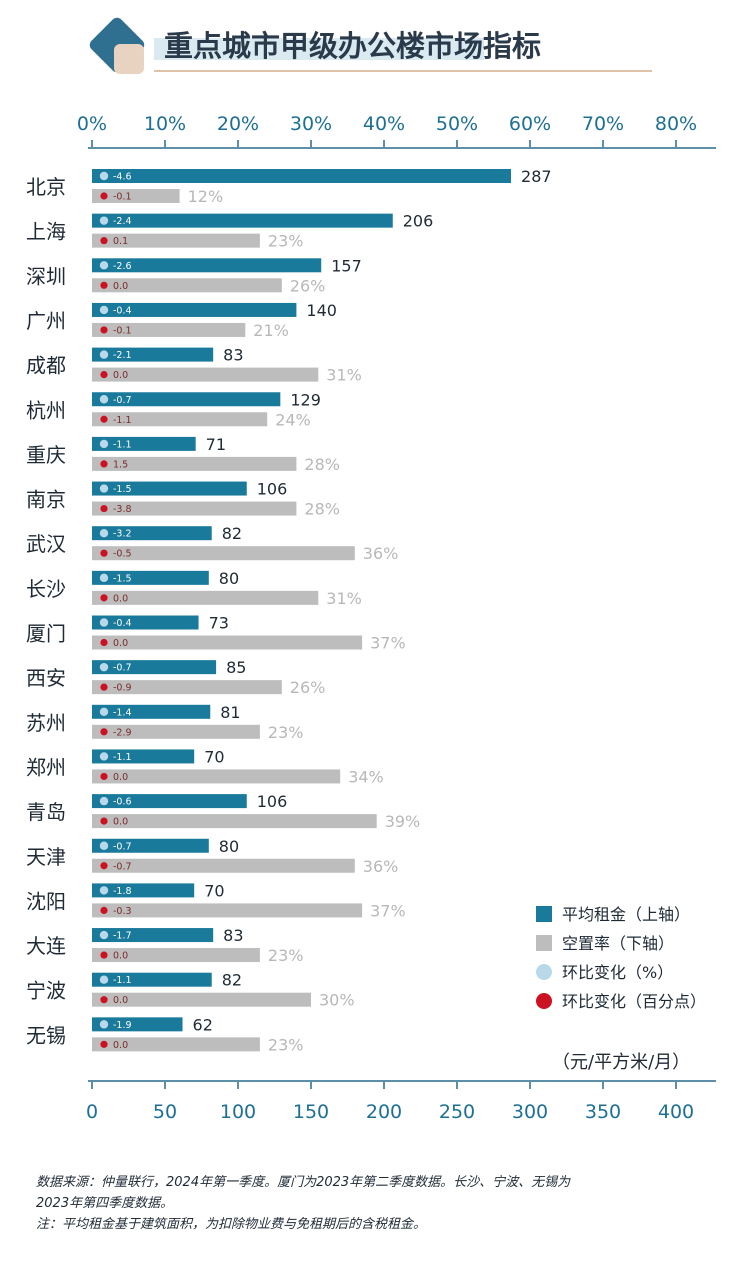 This screenshot has width=744, height=1288. Describe the element at coordinates (122, 688) in the screenshot. I see `vacancy-change-label: -0.9` at that location.